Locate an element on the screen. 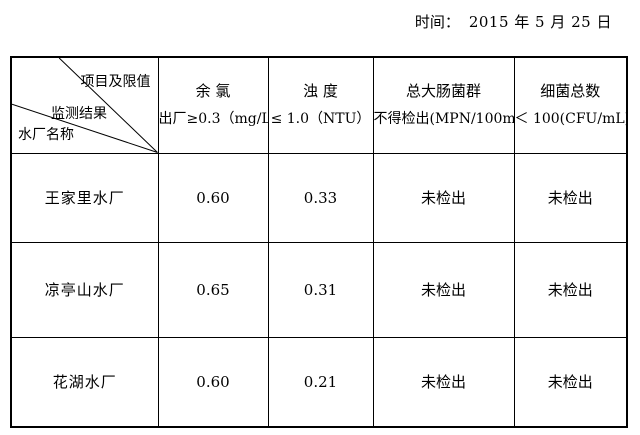  column-header-residual-chlorine: 余 氯 出厂≥0.3（mg/L） is located at coordinates (213, 105).